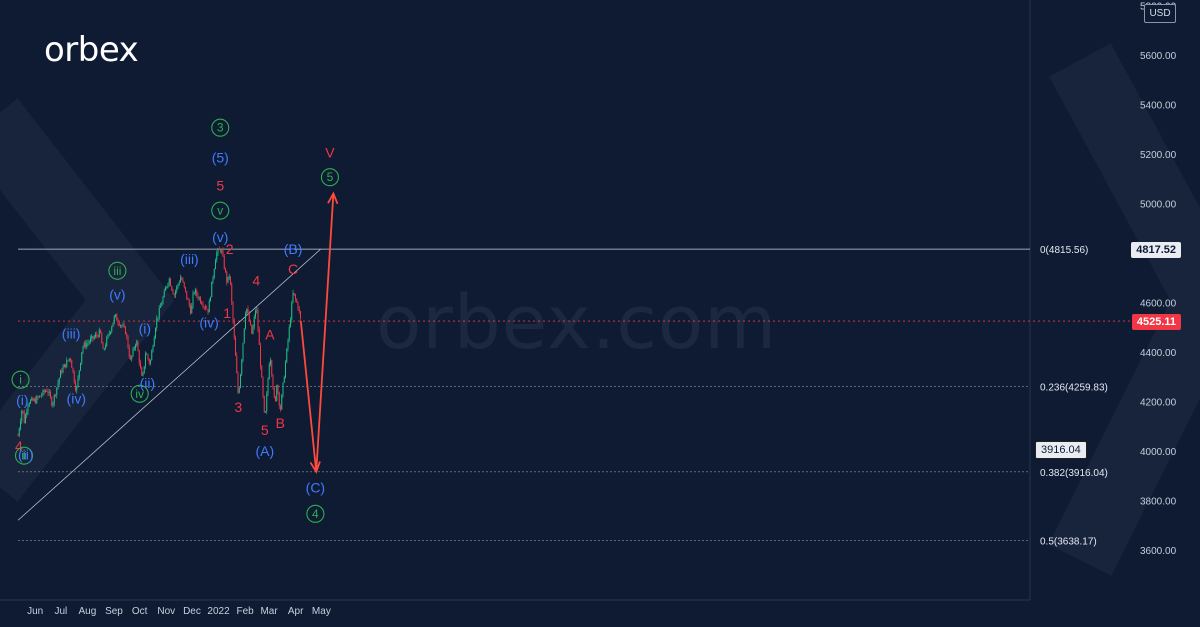  Describe the element at coordinates (227, 313) in the screenshot. I see `wave-label: 1` at that location.